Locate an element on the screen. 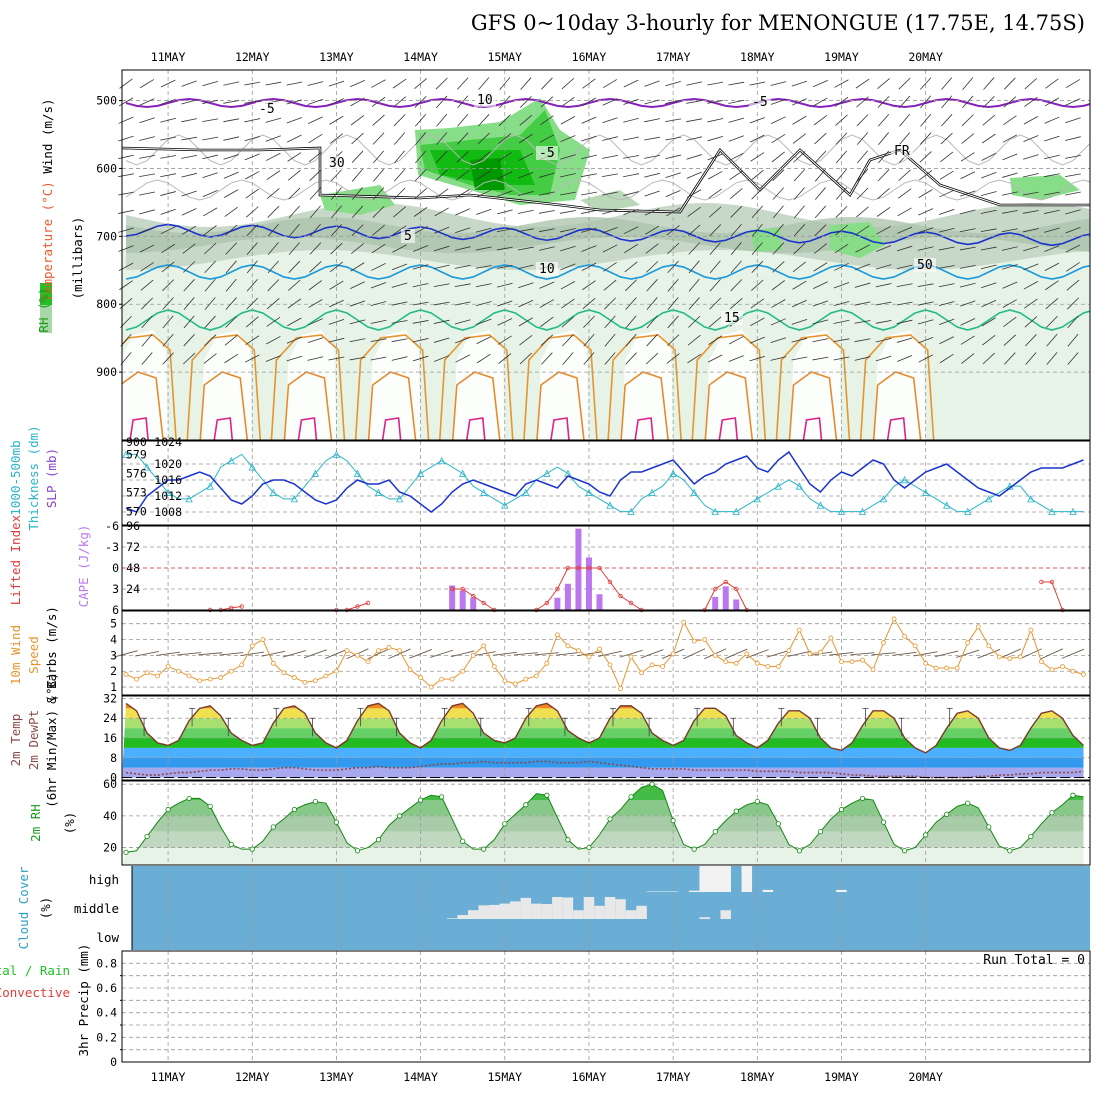 This screenshot has width=1100, height=1100. bottom-day-label: 12MAY is located at coordinates (252, 1077).